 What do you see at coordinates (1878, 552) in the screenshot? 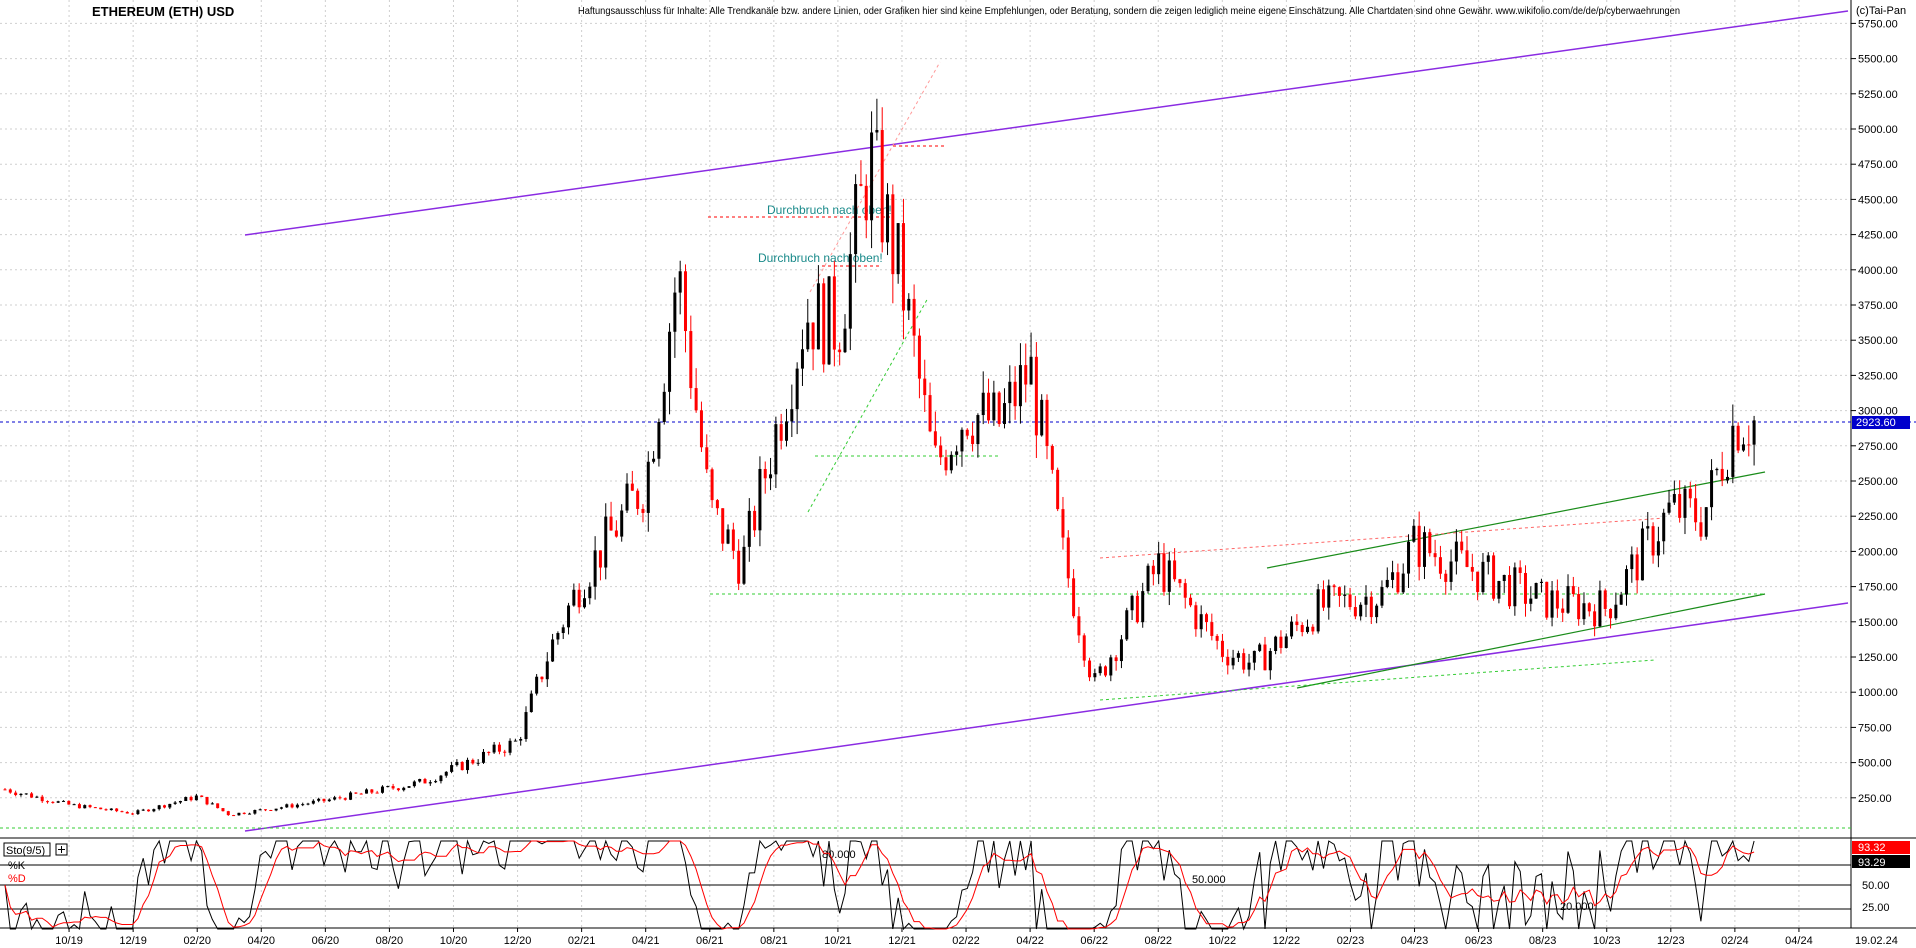
I see `y-tick-label: 2000.00` at bounding box center [1878, 552].